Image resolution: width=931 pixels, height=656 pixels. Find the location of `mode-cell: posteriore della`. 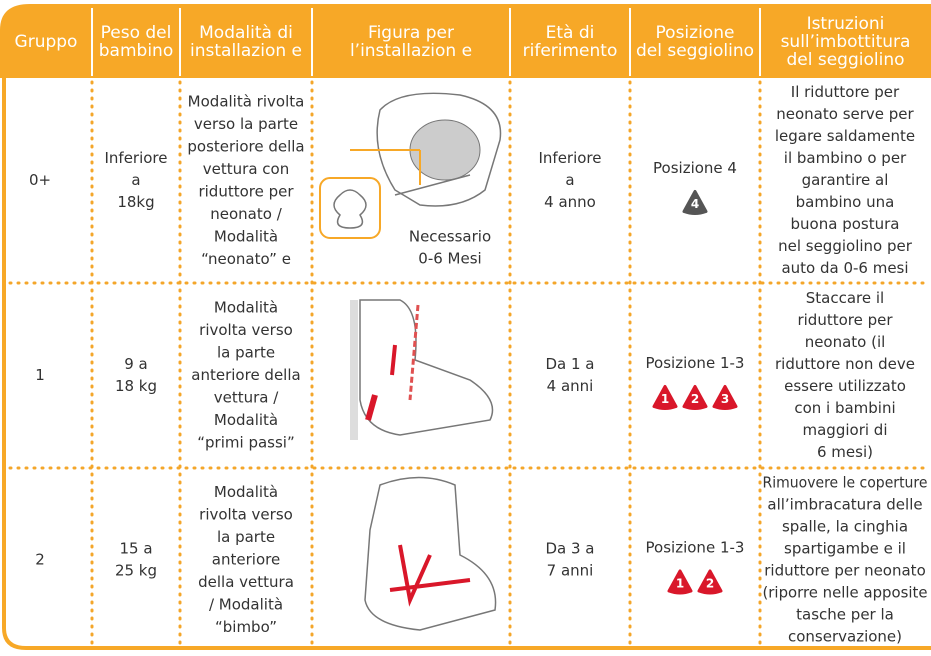

mode-cell: posteriore della is located at coordinates (245, 146).